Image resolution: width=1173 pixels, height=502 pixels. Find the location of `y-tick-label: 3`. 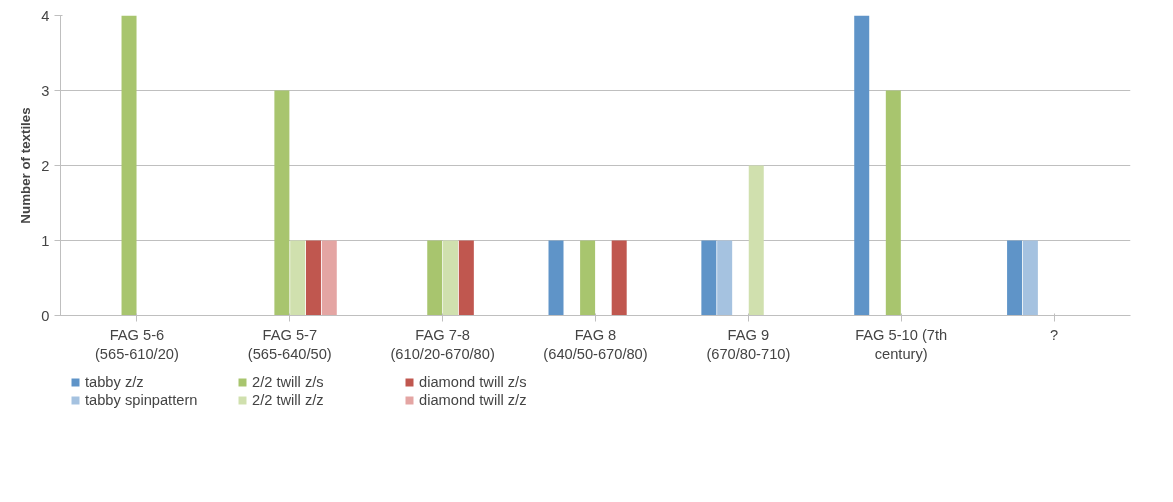

y-tick-label: 3 is located at coordinates (45, 90).